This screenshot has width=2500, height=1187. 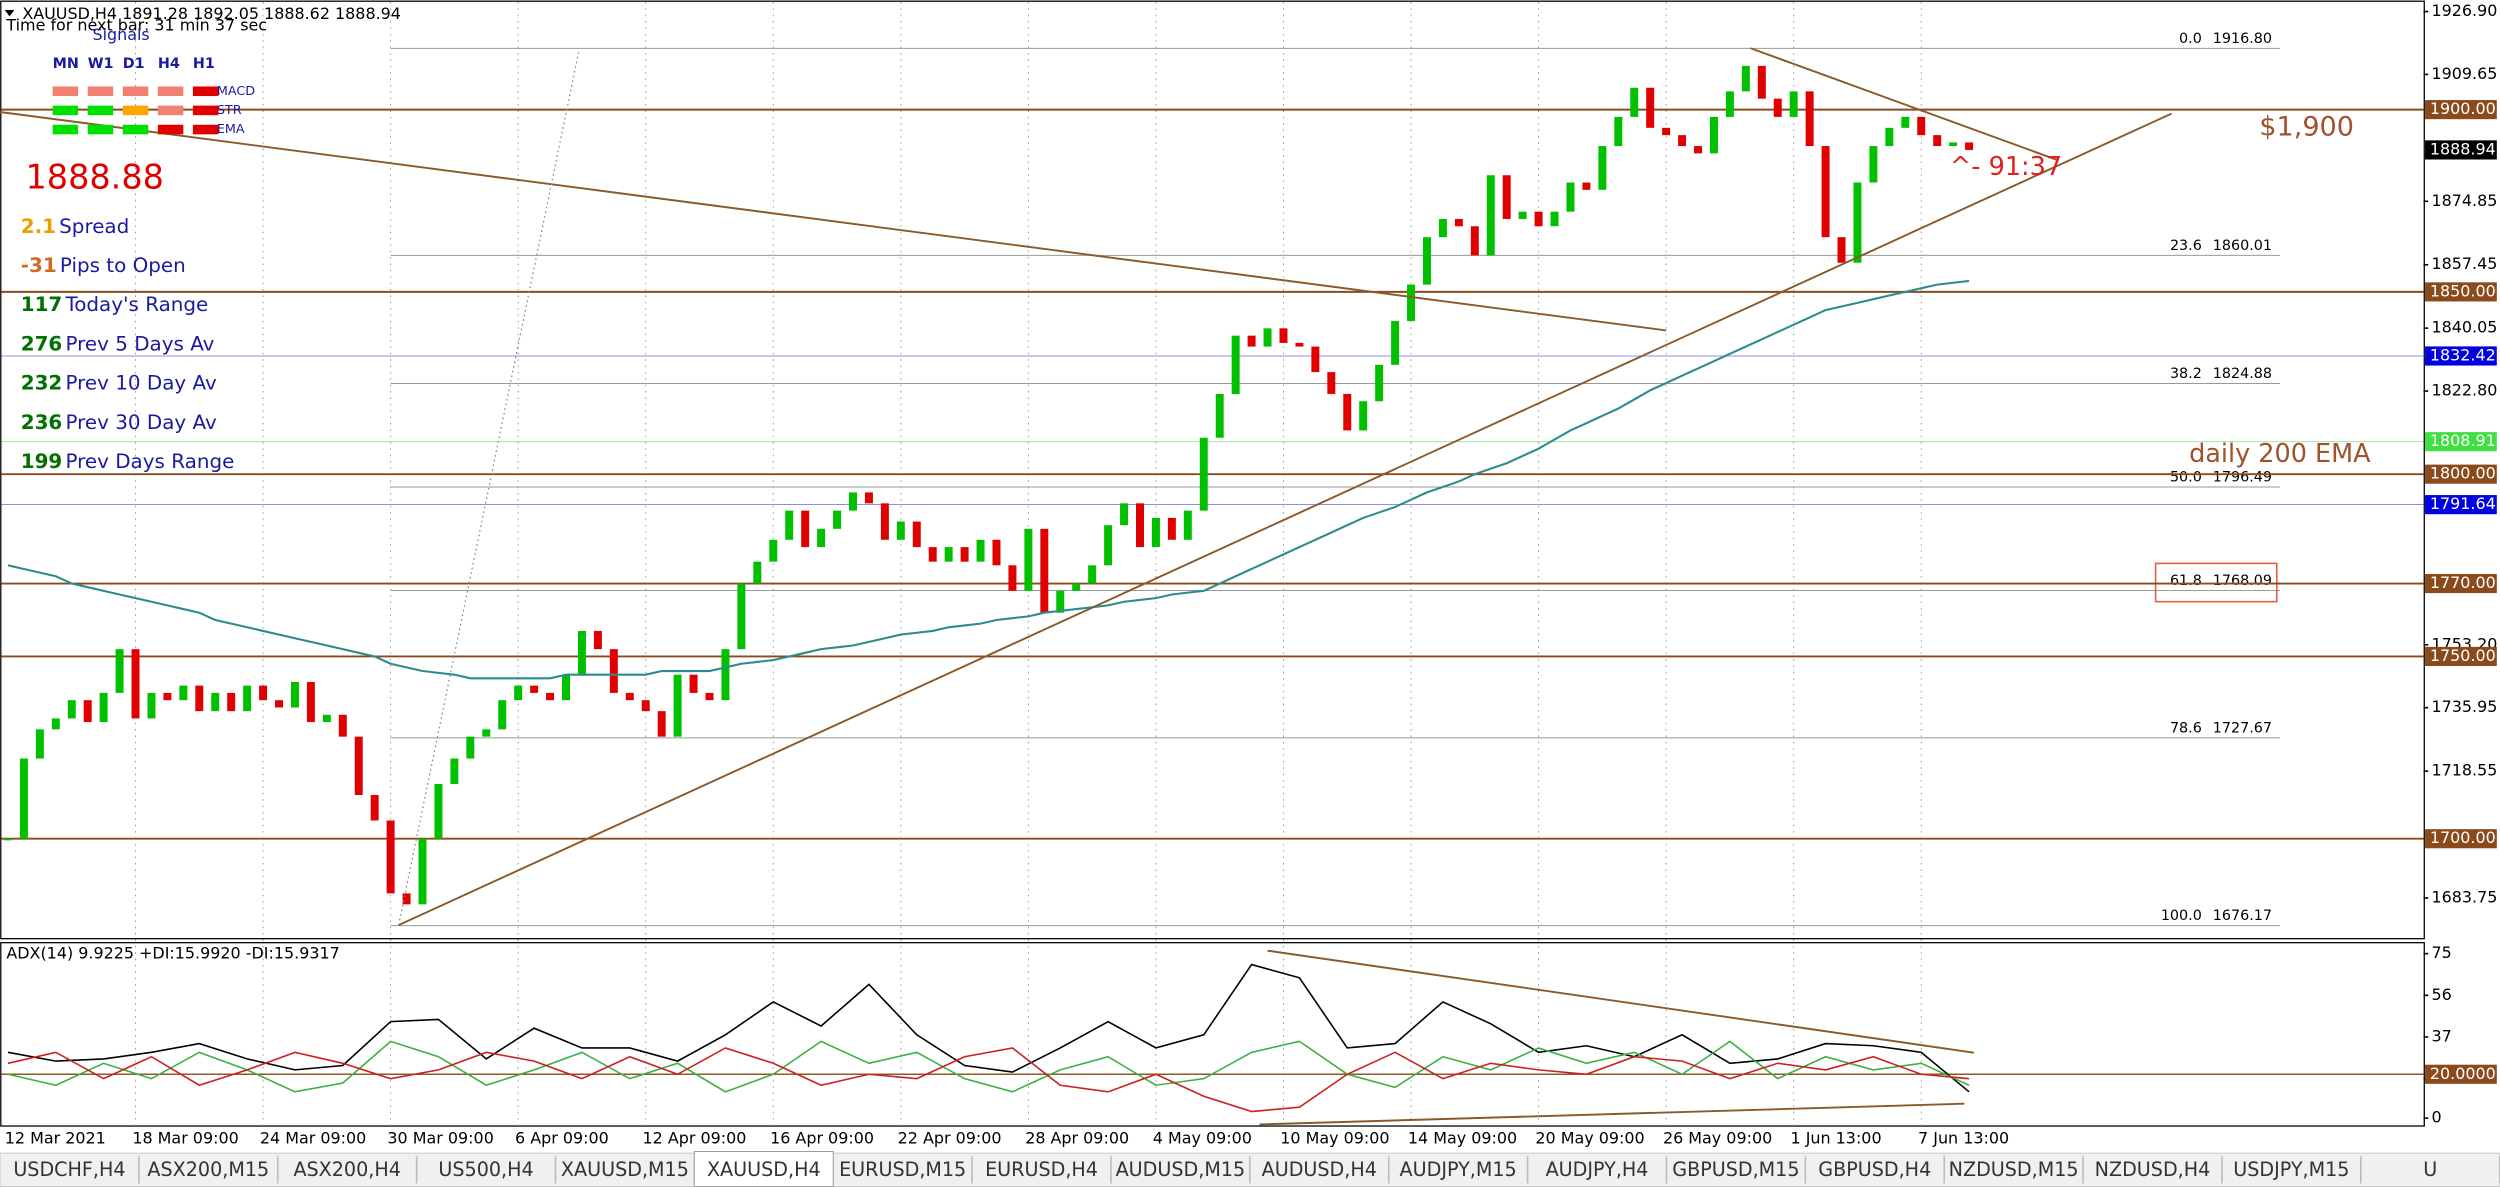 What do you see at coordinates (2464, 896) in the screenshot?
I see `y-tick-label: 1683.75` at bounding box center [2464, 896].